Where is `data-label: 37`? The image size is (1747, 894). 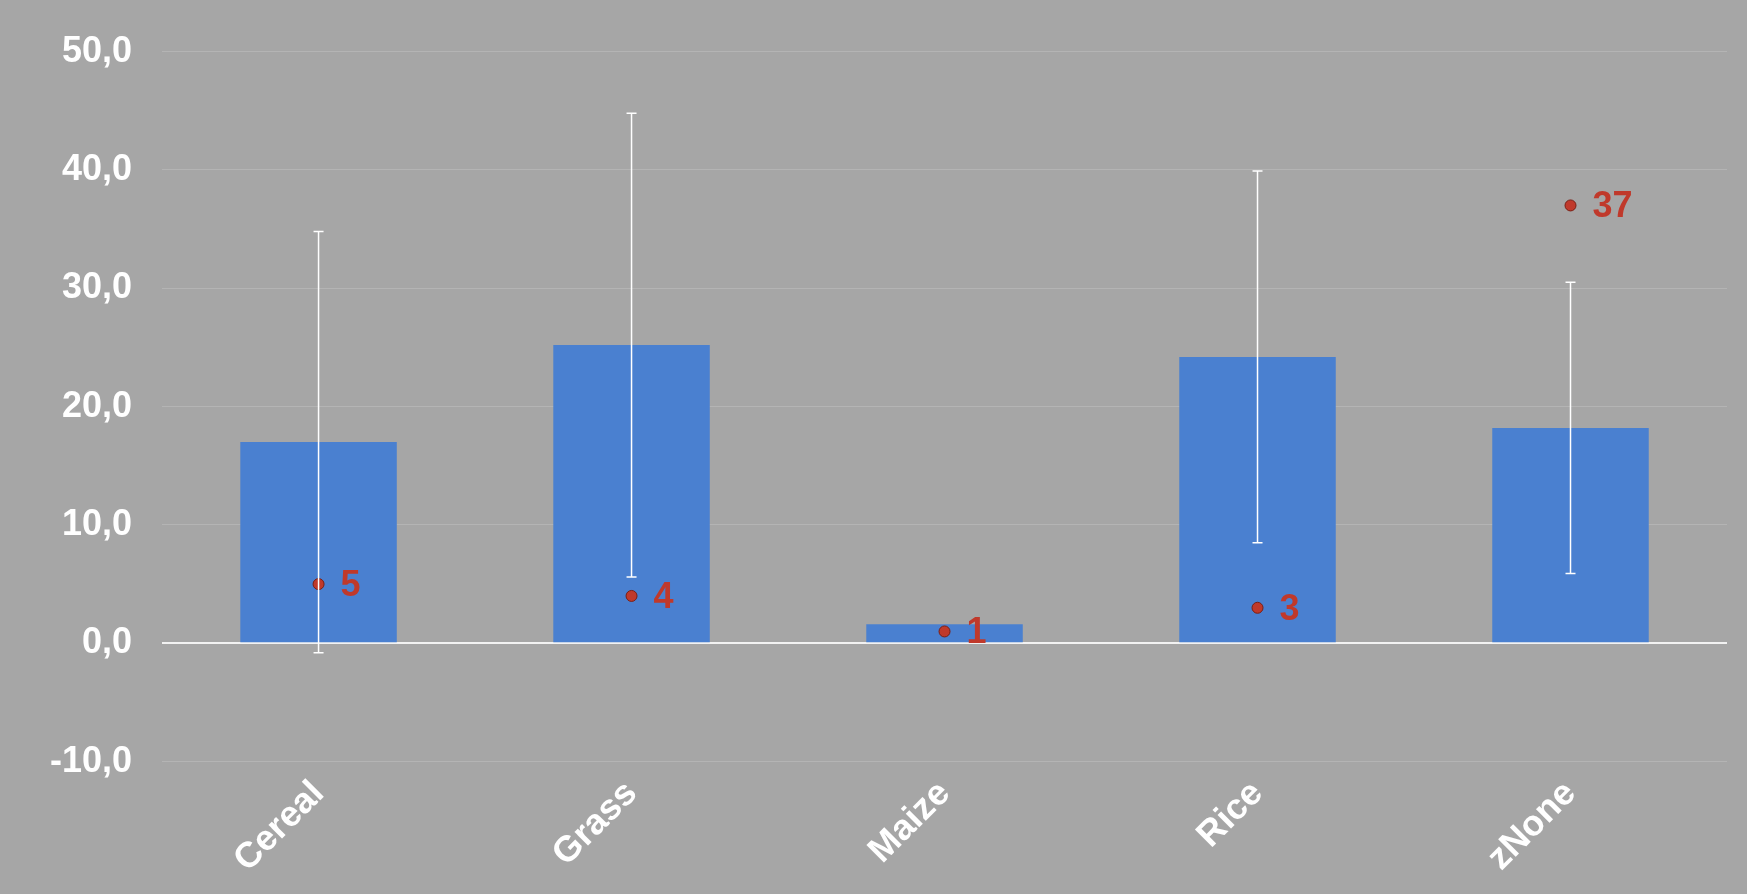
data-label: 37 is located at coordinates (1612, 205).